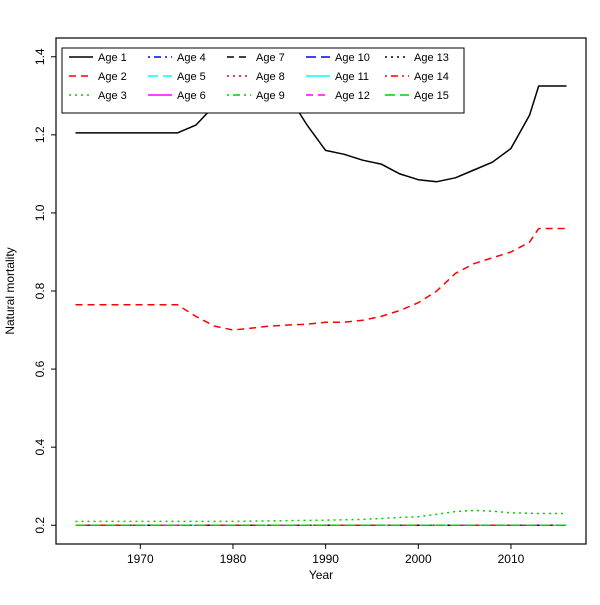 The height and width of the screenshot is (605, 600). What do you see at coordinates (352, 77) in the screenshot?
I see `legend-label: Age 11` at bounding box center [352, 77].